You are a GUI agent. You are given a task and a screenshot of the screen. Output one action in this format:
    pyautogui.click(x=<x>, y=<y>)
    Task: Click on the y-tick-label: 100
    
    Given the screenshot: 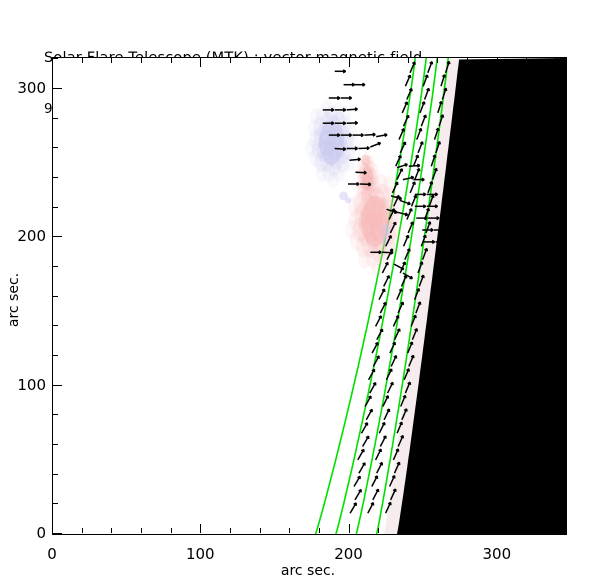 What is the action you would take?
    pyautogui.click(x=31, y=384)
    